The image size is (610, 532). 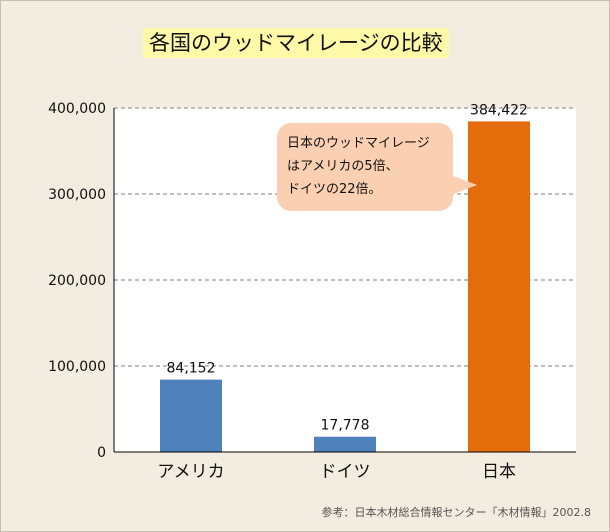 What do you see at coordinates (77, 367) in the screenshot?
I see `y-tick-label: 100,000` at bounding box center [77, 367].